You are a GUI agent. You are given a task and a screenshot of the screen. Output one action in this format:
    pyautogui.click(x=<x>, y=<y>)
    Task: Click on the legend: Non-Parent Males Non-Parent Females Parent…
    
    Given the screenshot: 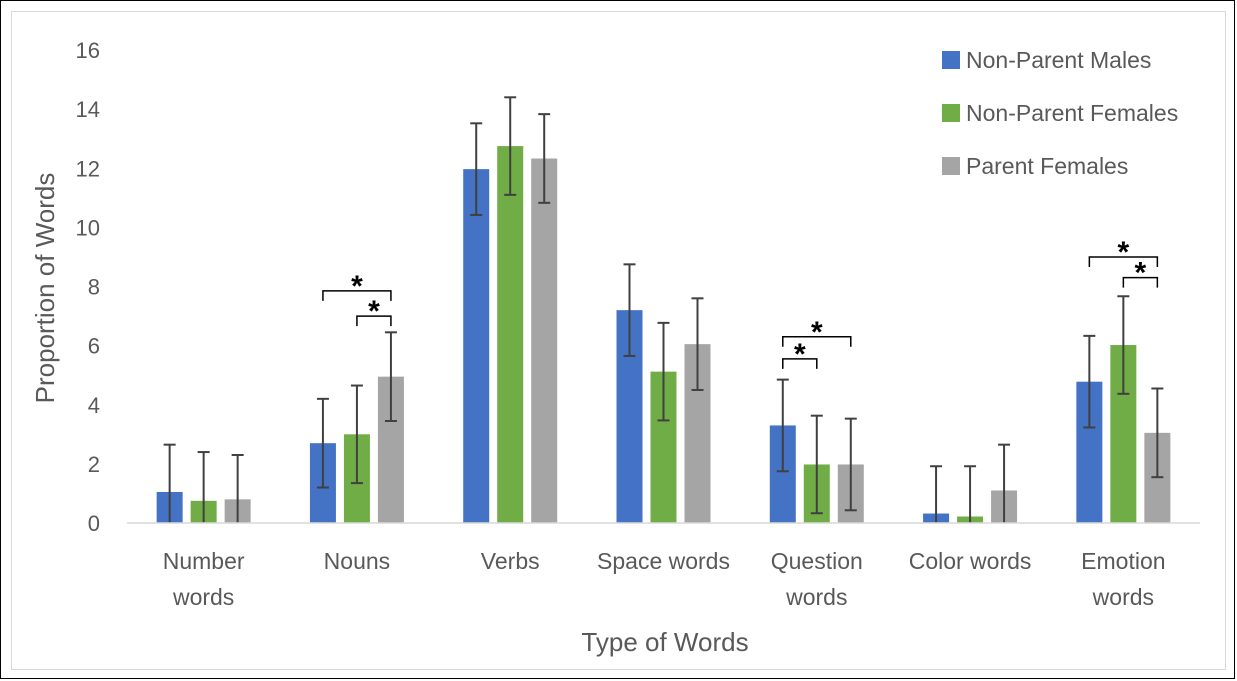 What is the action you would take?
    pyautogui.click(x=1060, y=113)
    